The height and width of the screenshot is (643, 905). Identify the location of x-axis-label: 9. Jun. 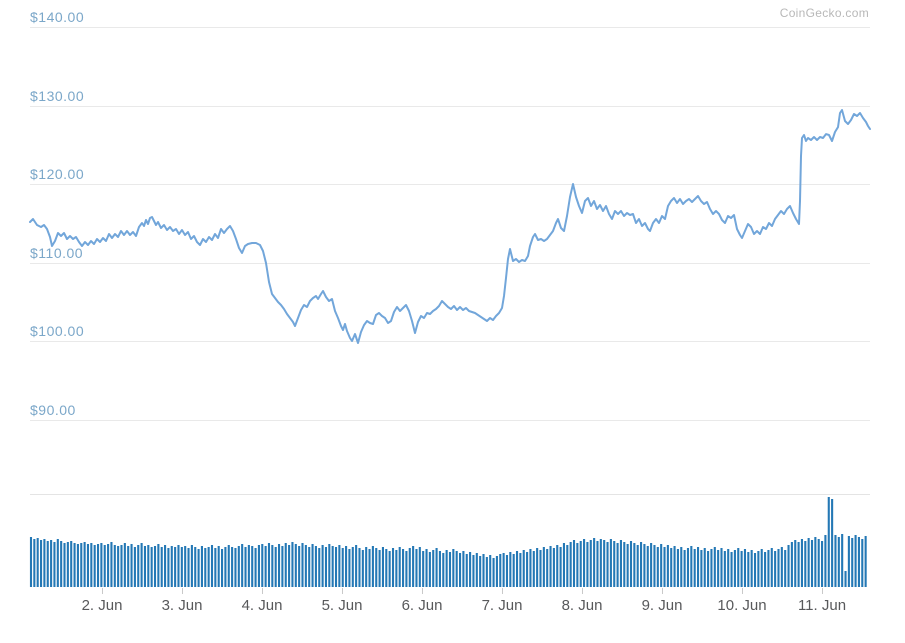
(662, 605).